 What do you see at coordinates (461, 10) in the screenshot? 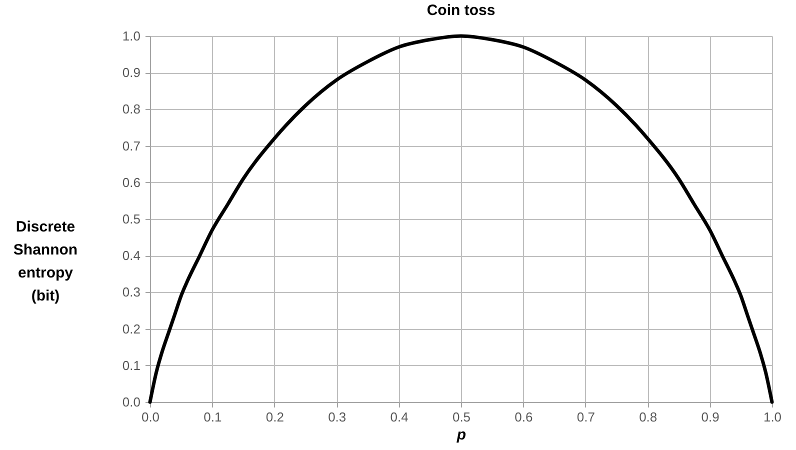
I see `chart-title: Coin toss` at bounding box center [461, 10].